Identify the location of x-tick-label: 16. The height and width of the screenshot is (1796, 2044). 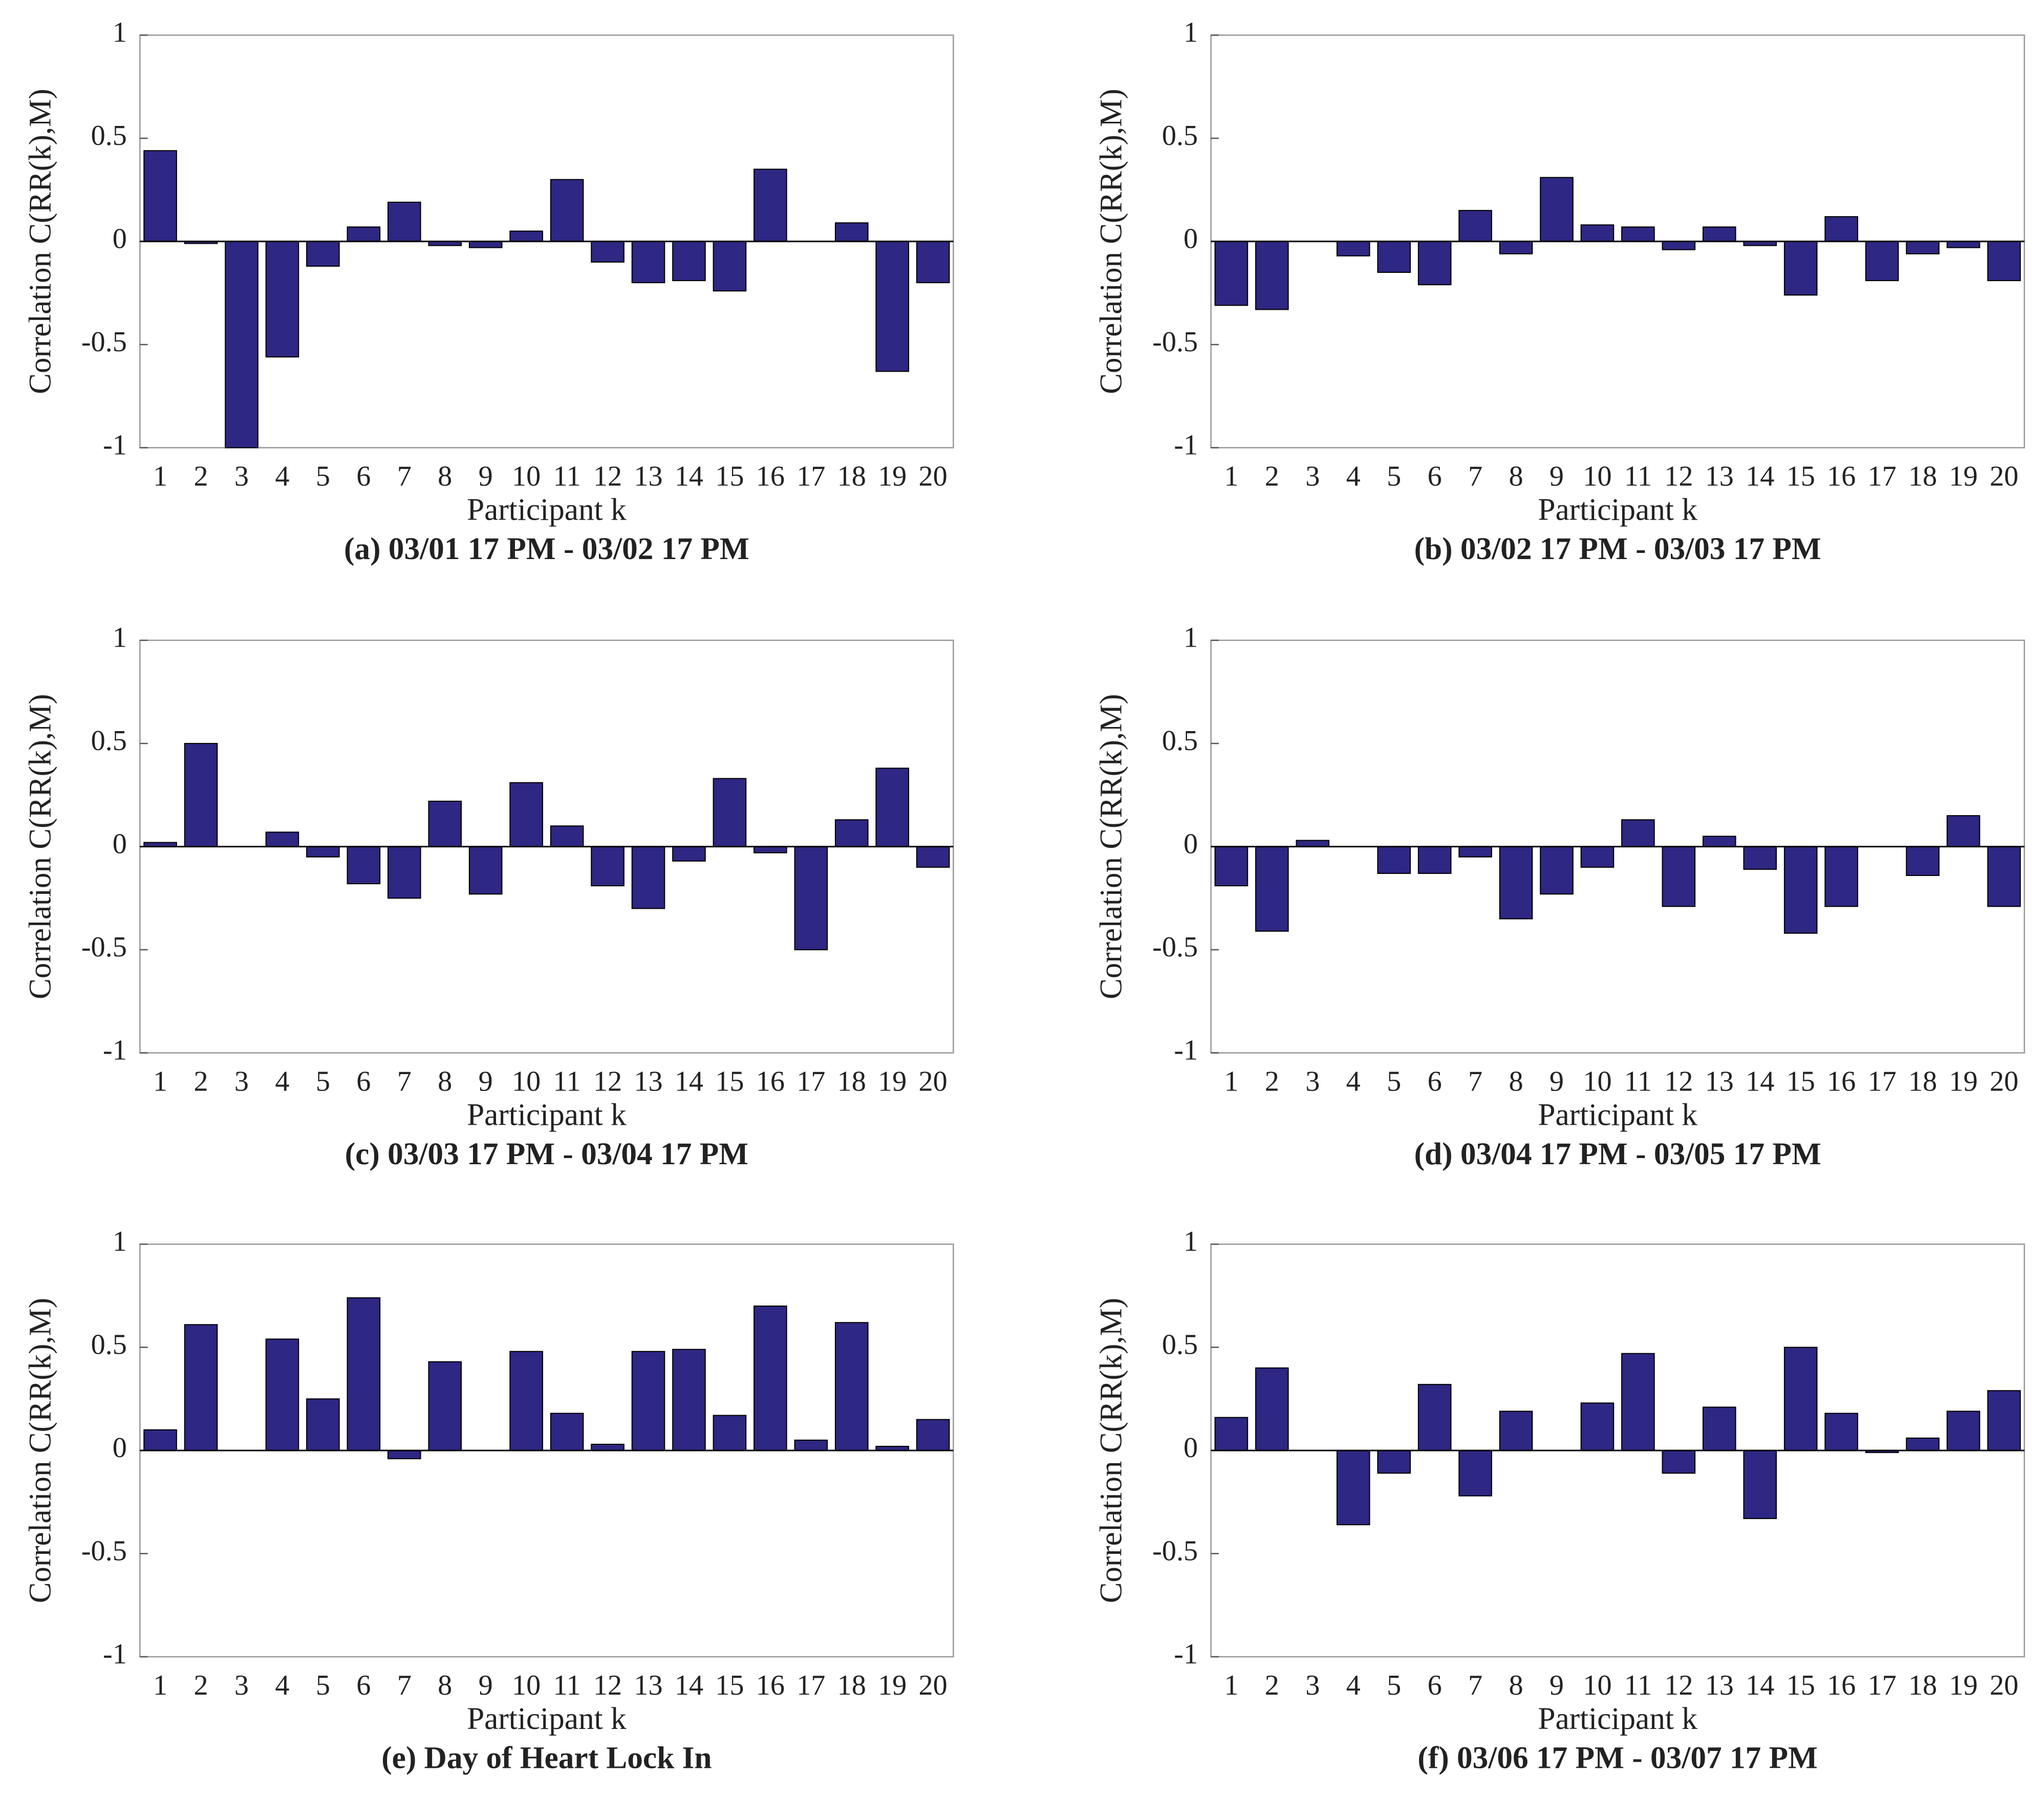
(1841, 476).